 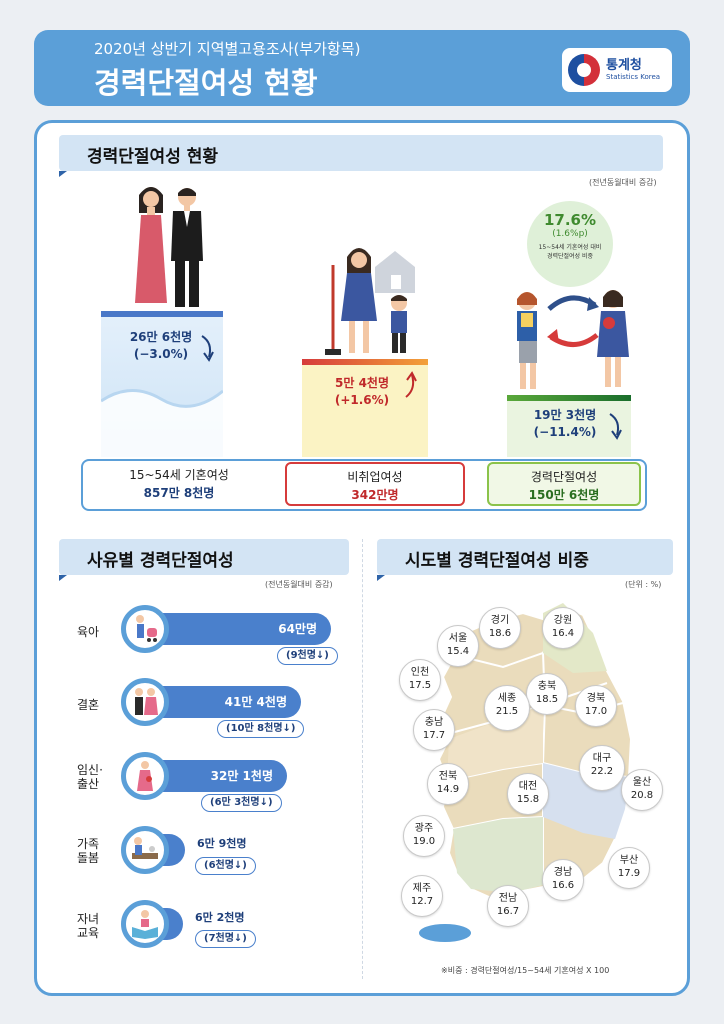 What do you see at coordinates (411, 384) in the screenshot?
I see `up-arrow-icon` at bounding box center [411, 384].